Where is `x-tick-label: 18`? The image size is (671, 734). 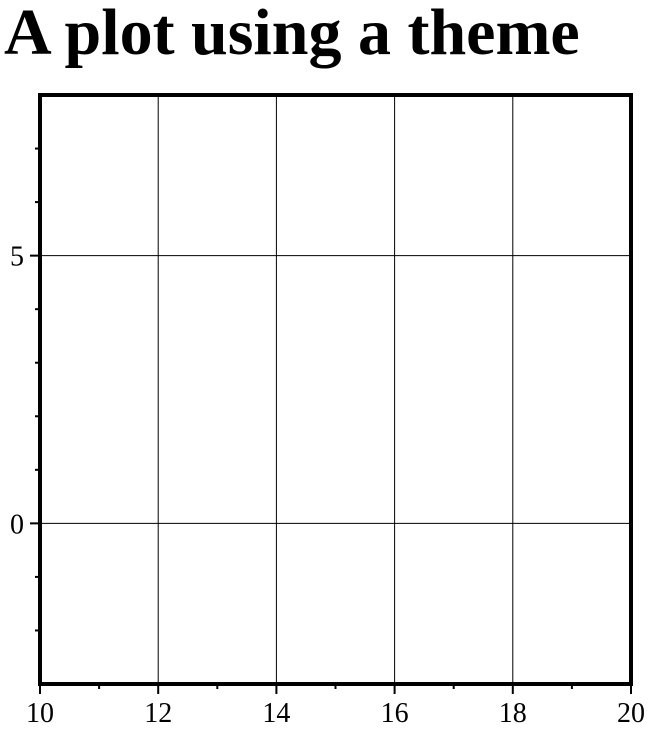
x-tick-label: 18 is located at coordinates (513, 713).